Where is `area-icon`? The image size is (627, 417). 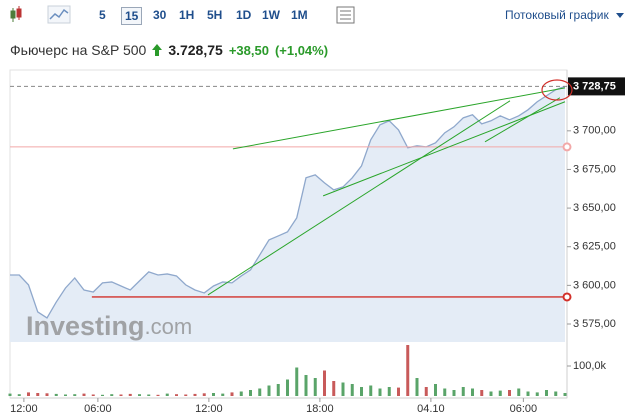 area-icon is located at coordinates (59, 14).